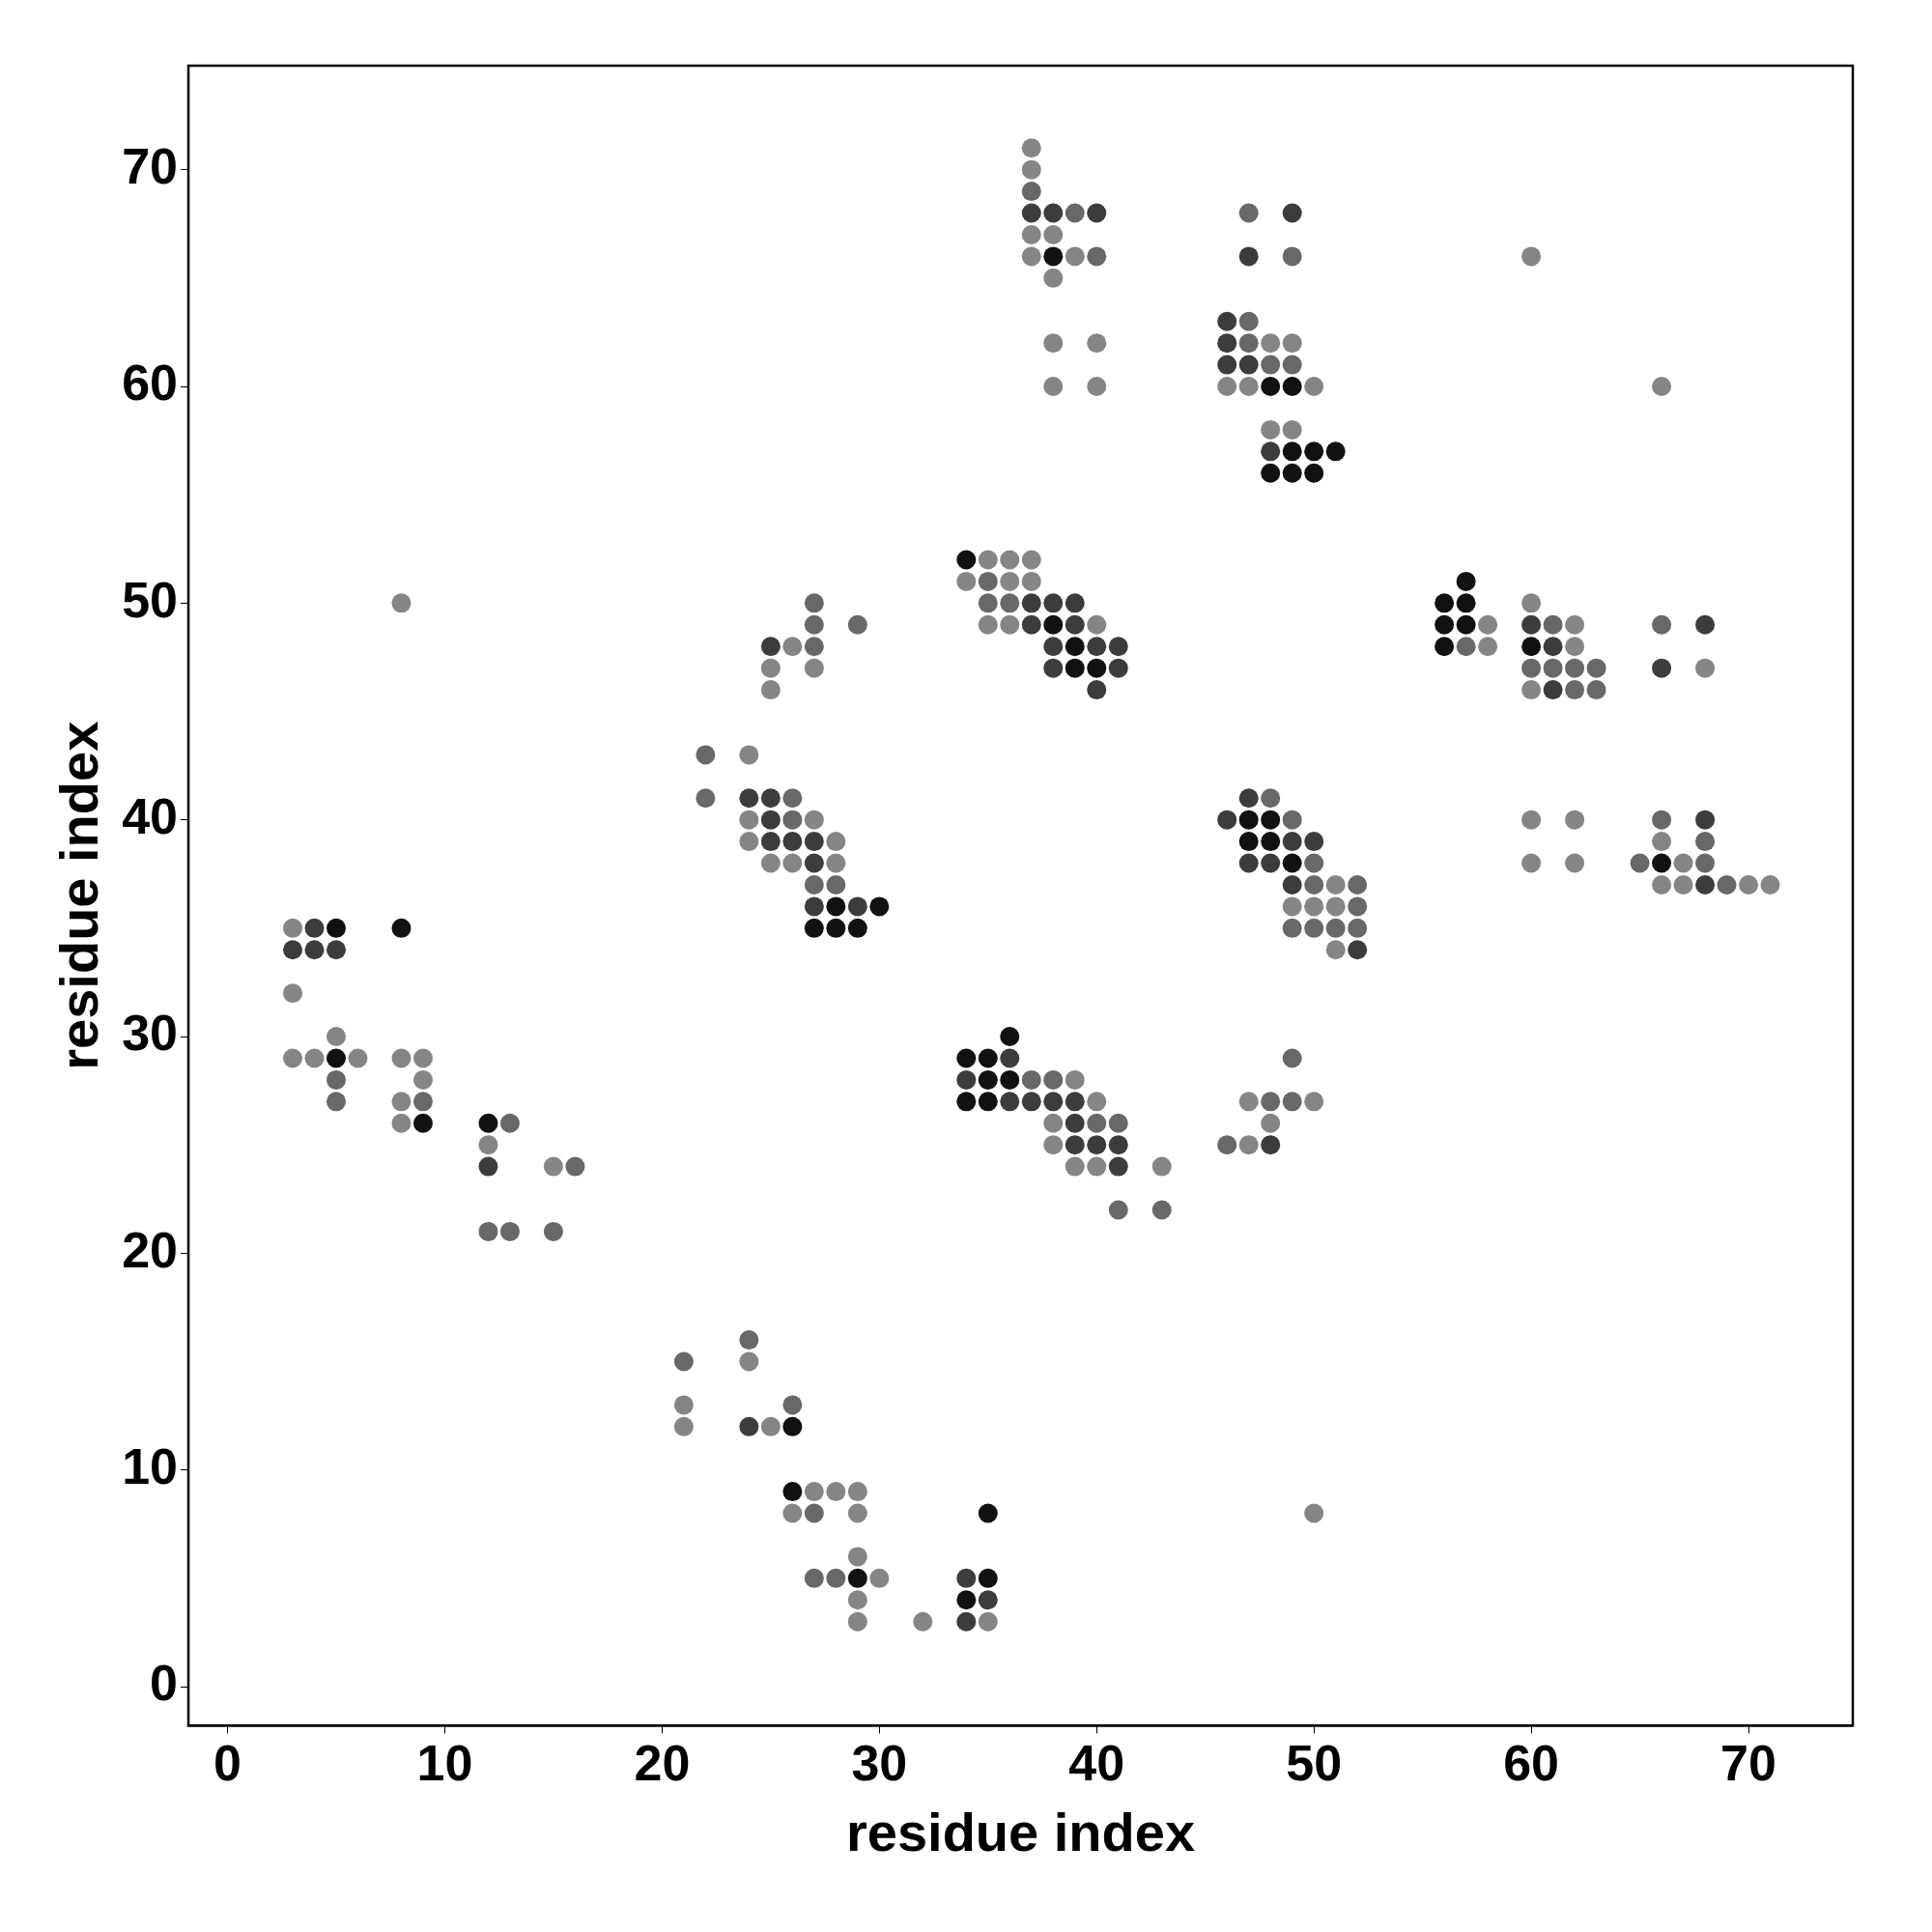  I want to click on y-tick-label: 70, so click(150, 166).